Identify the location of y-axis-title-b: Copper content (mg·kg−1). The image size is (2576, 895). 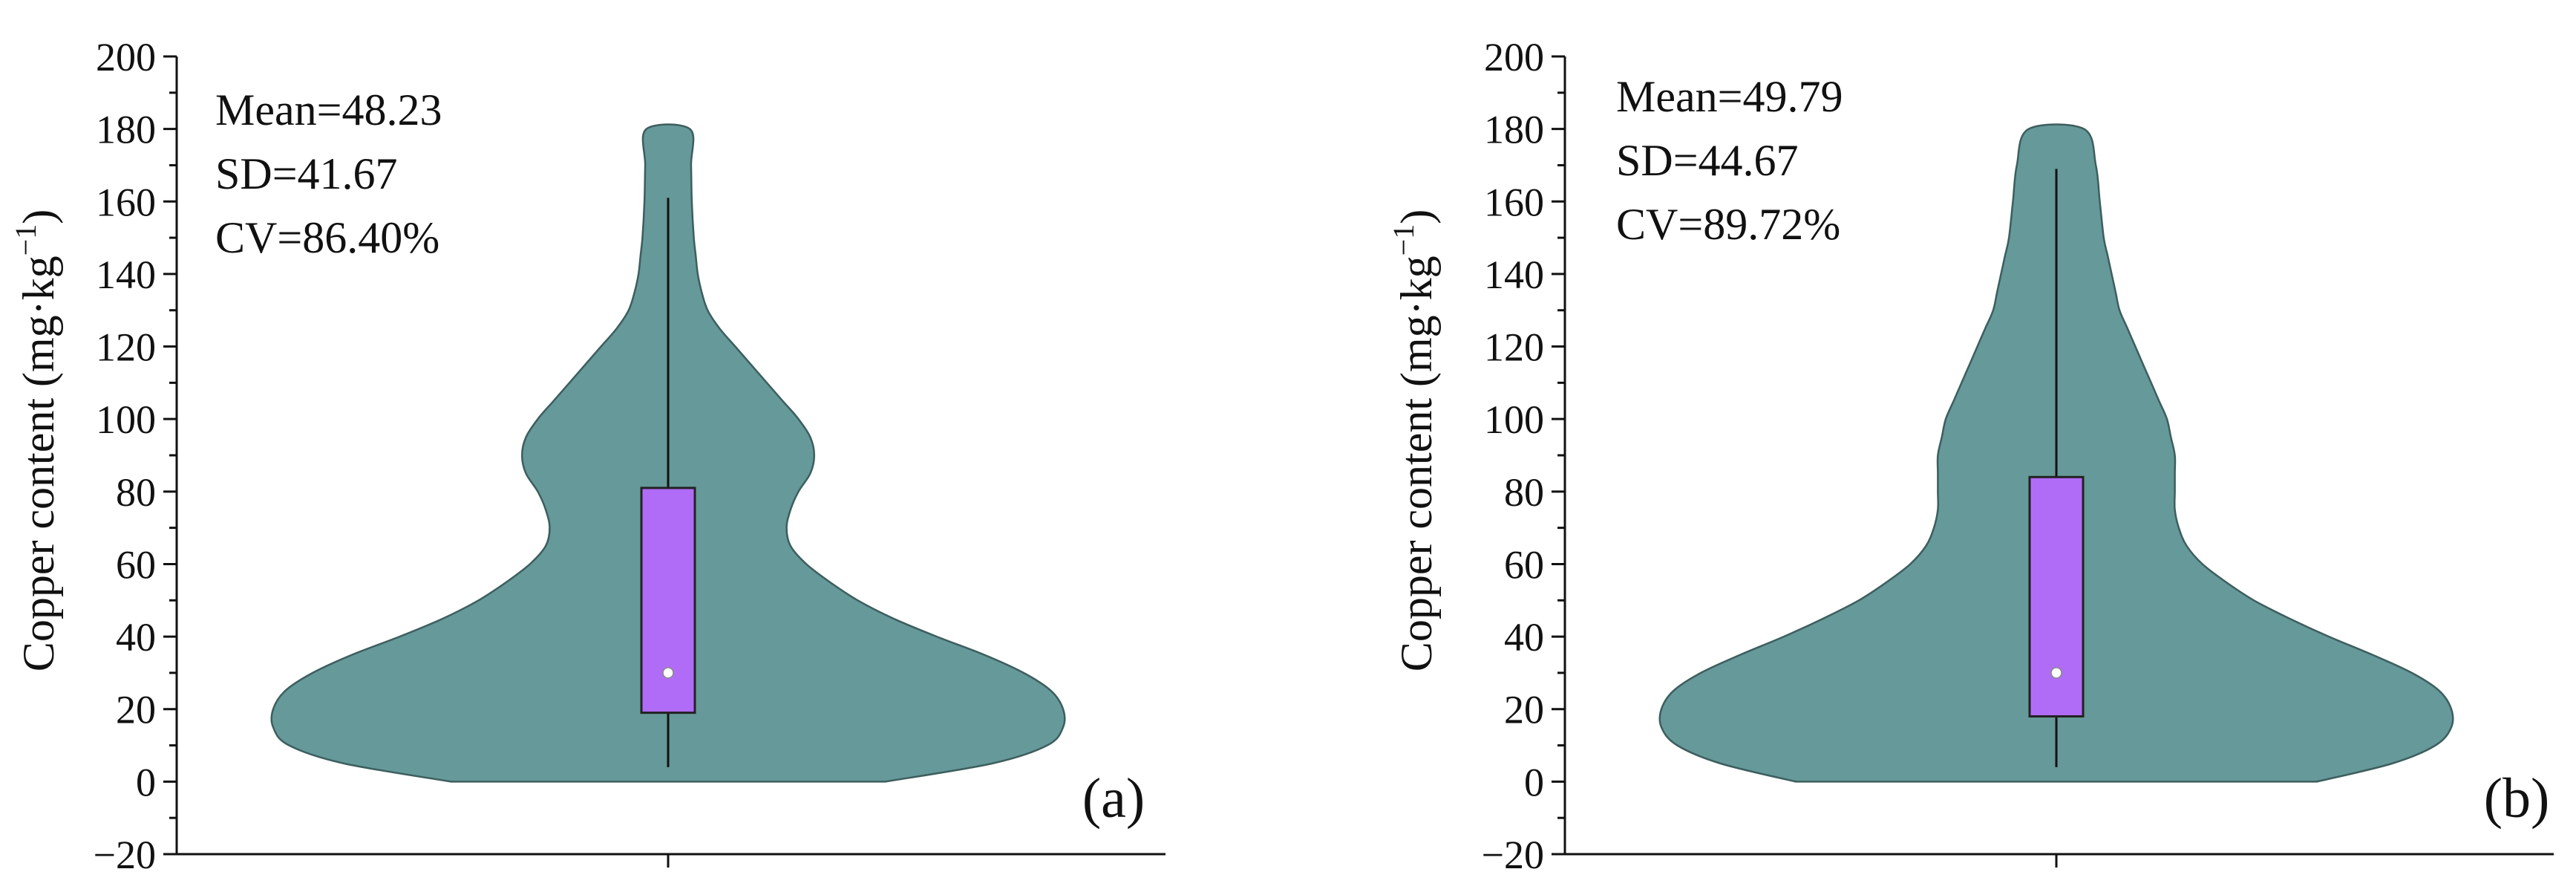
(1414, 440).